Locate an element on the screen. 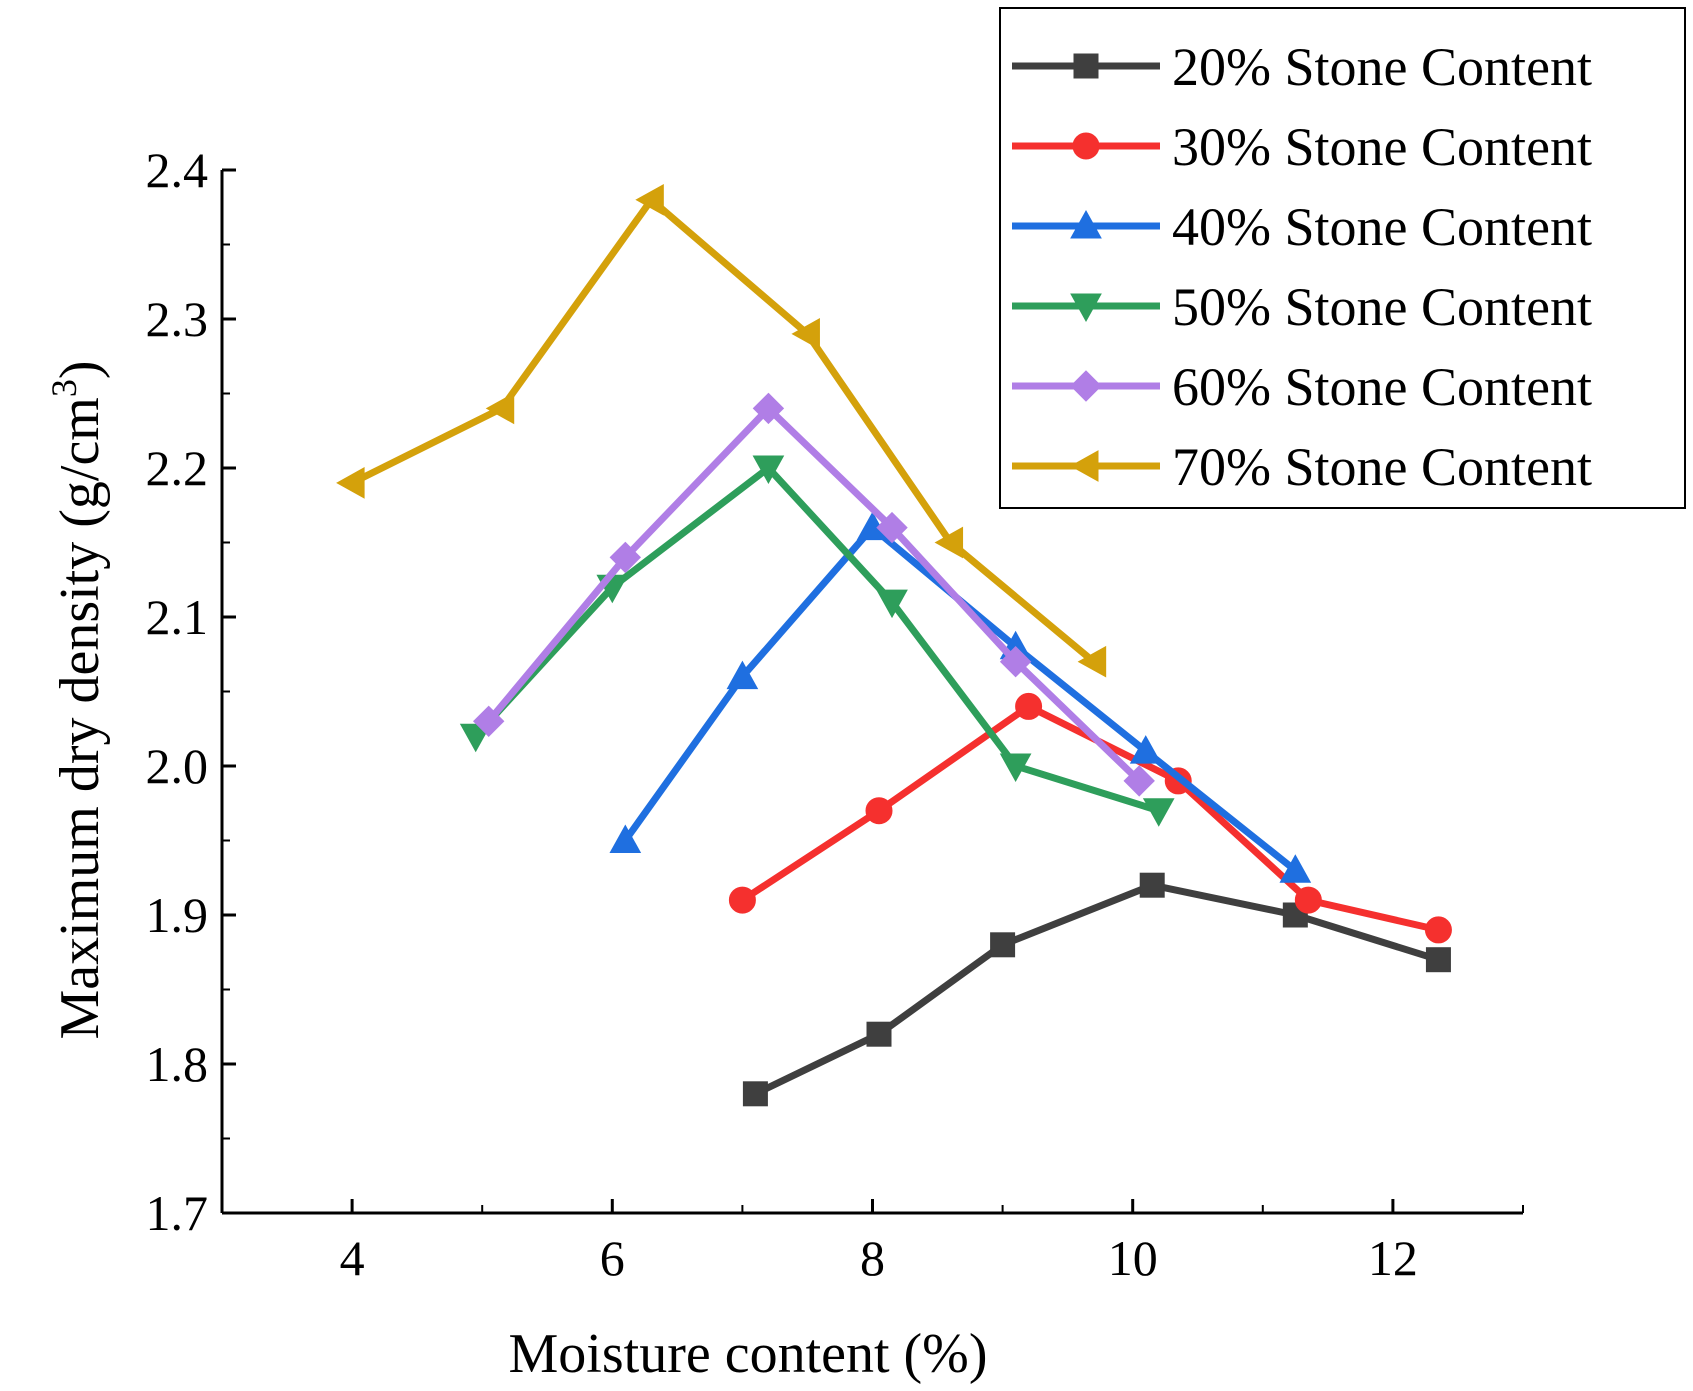 This screenshot has height=1391, width=1693. legend-label: 30% Stone Content is located at coordinates (1382, 147).